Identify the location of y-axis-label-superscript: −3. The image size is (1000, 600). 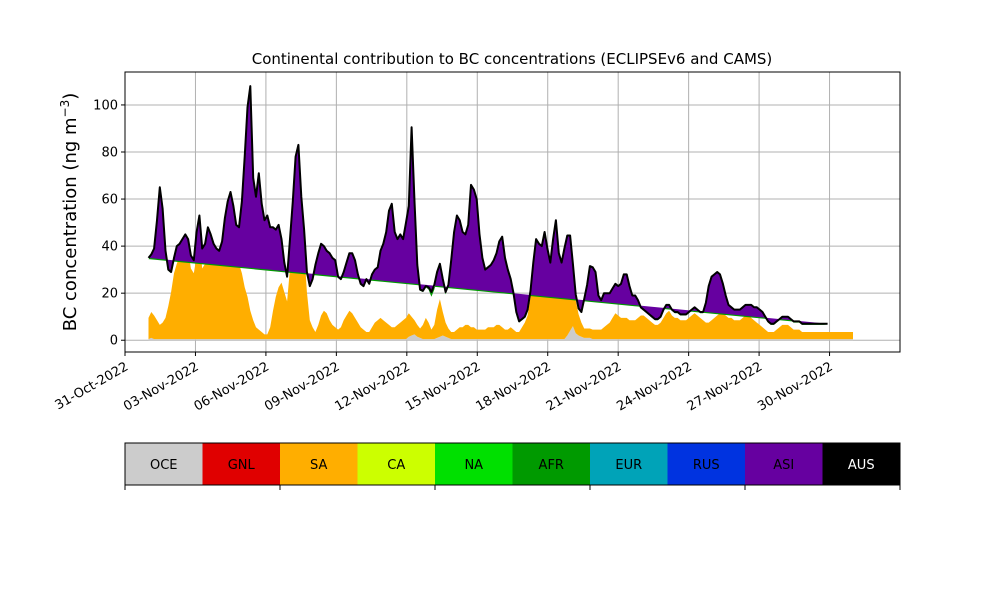
(65, 109).